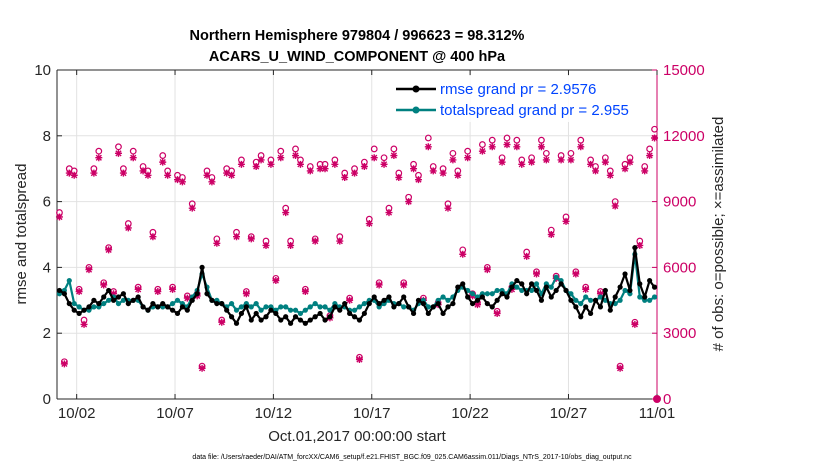 The width and height of the screenshot is (830, 470). I want to click on legend-rmse-label: rmse grand pr = 2.9576, so click(518, 89).